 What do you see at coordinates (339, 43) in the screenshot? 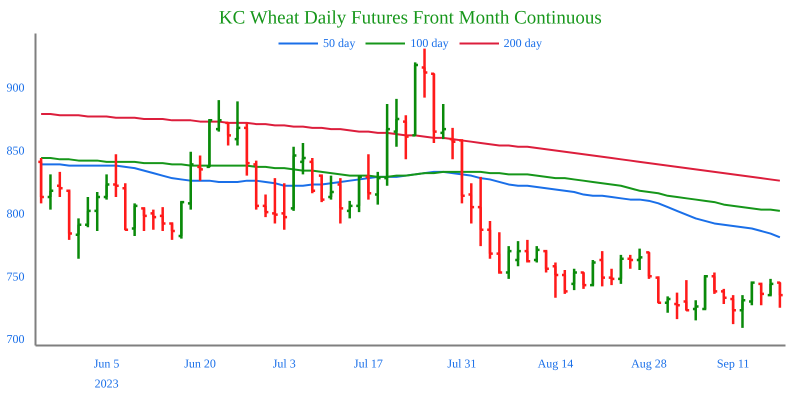
I see `legend-label: 50 day` at bounding box center [339, 43].